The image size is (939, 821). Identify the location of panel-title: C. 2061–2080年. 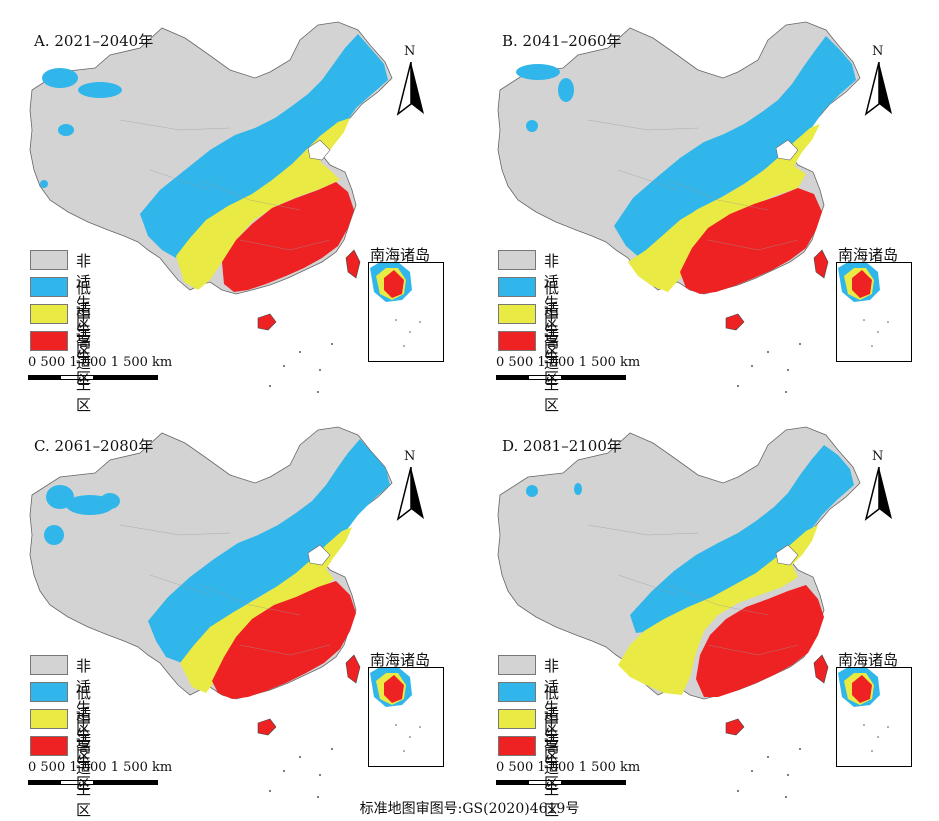
(94, 446).